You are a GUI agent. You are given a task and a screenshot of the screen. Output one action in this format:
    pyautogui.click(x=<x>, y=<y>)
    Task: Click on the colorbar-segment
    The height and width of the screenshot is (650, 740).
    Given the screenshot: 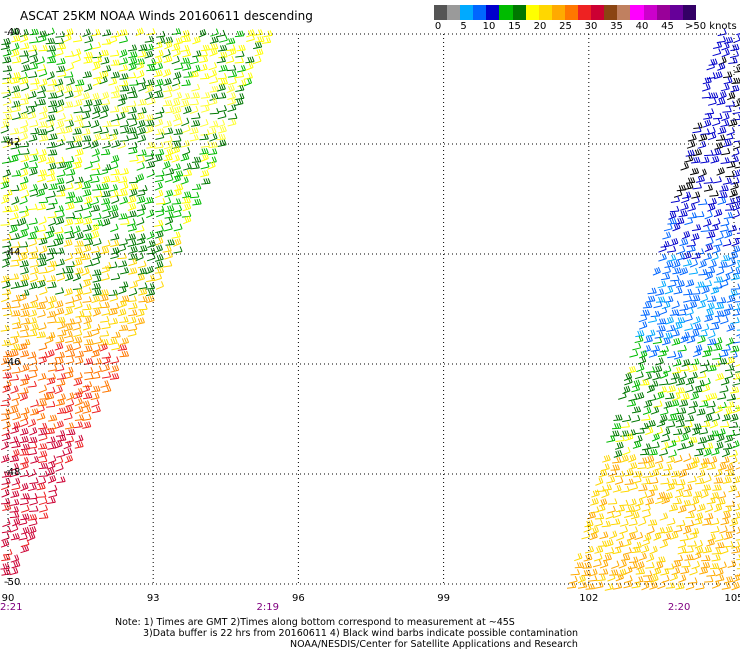 What is the action you would take?
    pyautogui.click(x=506, y=12)
    